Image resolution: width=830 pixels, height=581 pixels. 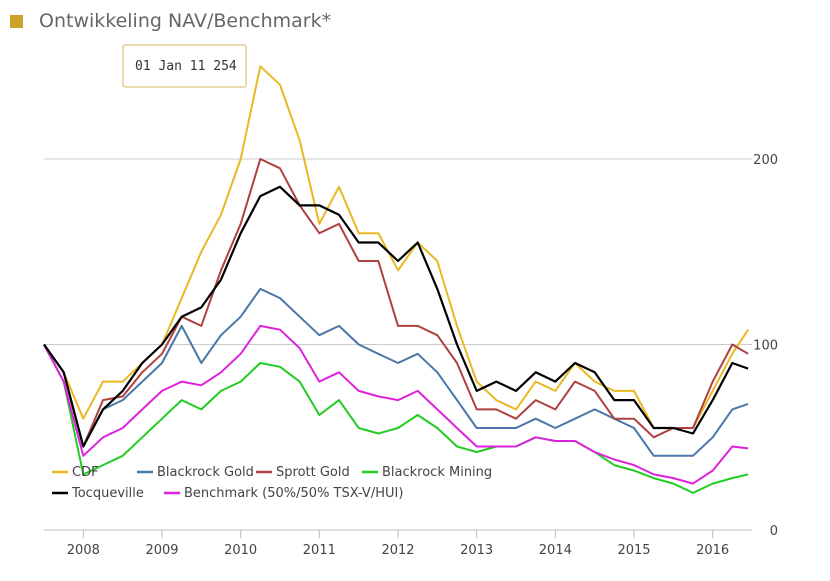 What do you see at coordinates (476, 550) in the screenshot?
I see `x-tick-label: 2013` at bounding box center [476, 550].